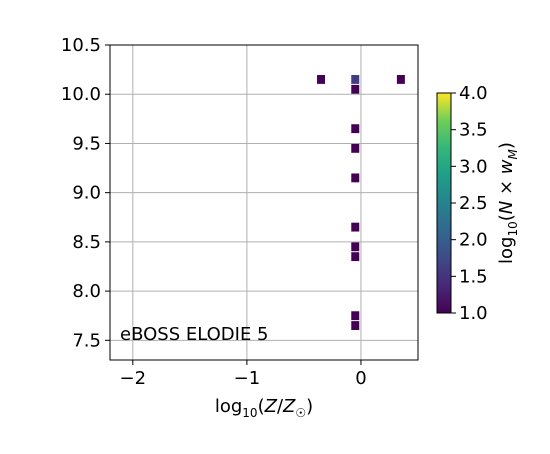 This screenshot has width=550, height=454. What do you see at coordinates (86, 143) in the screenshot?
I see `y-tick-label: 9.5` at bounding box center [86, 143].